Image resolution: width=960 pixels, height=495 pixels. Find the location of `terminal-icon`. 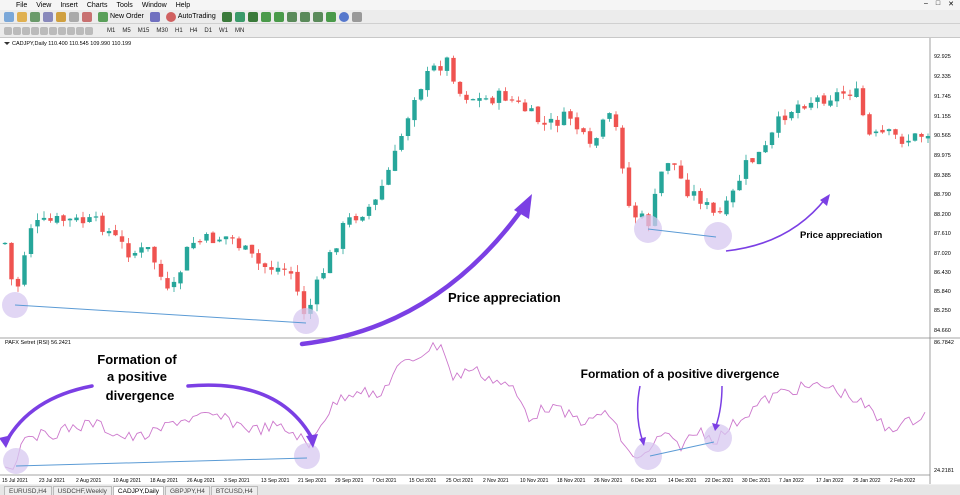

terminal-icon is located at coordinates (74, 16).